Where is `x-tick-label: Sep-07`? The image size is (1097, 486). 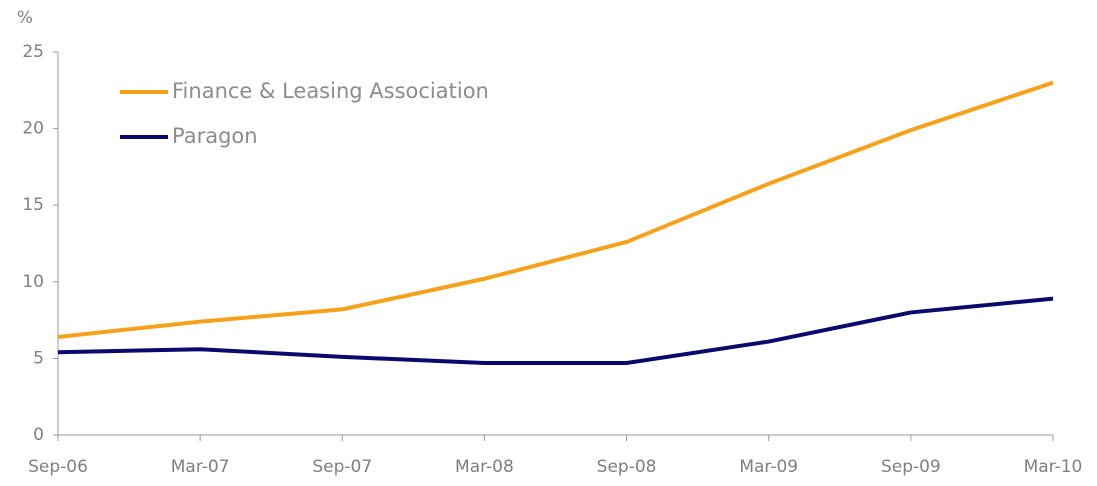 x-tick-label: Sep-07 is located at coordinates (342, 467).